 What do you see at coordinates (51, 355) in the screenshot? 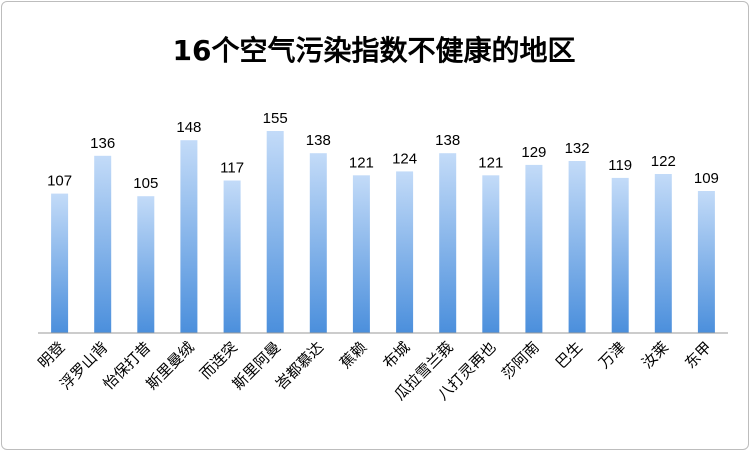
I see `category-label-1: 明登` at bounding box center [51, 355].